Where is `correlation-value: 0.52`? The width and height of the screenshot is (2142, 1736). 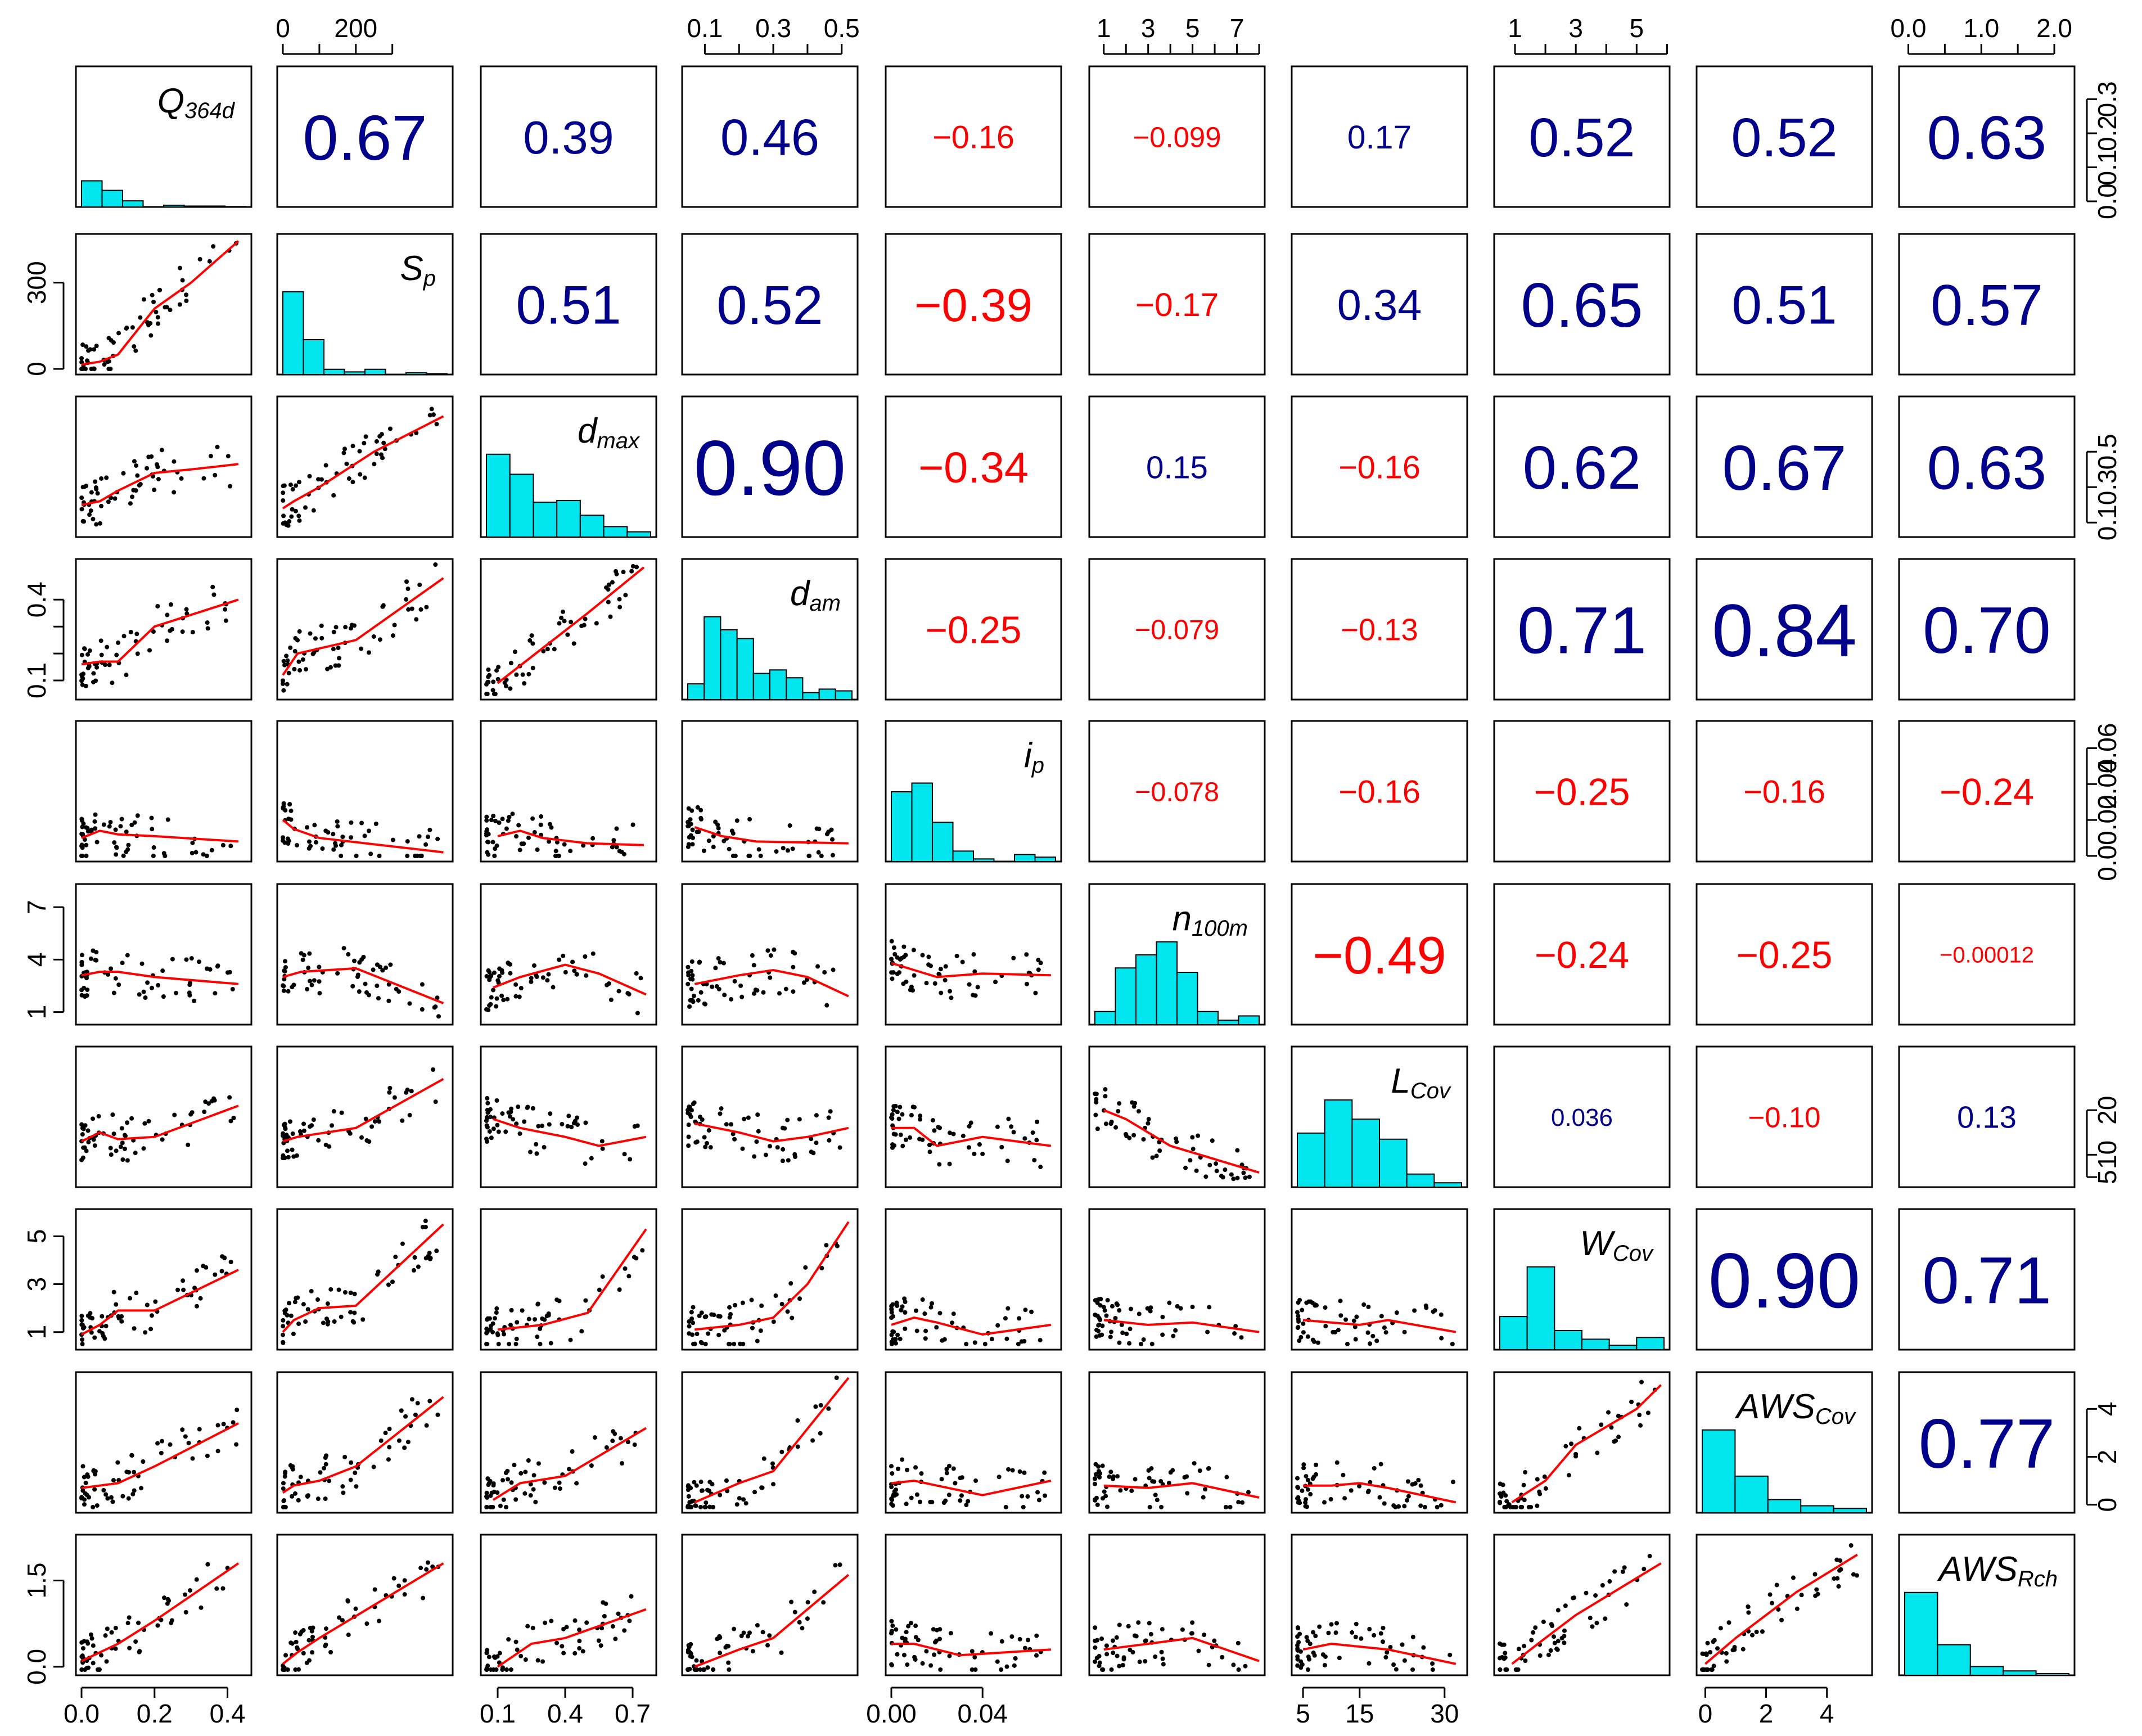 correlation-value: 0.52 is located at coordinates (769, 305).